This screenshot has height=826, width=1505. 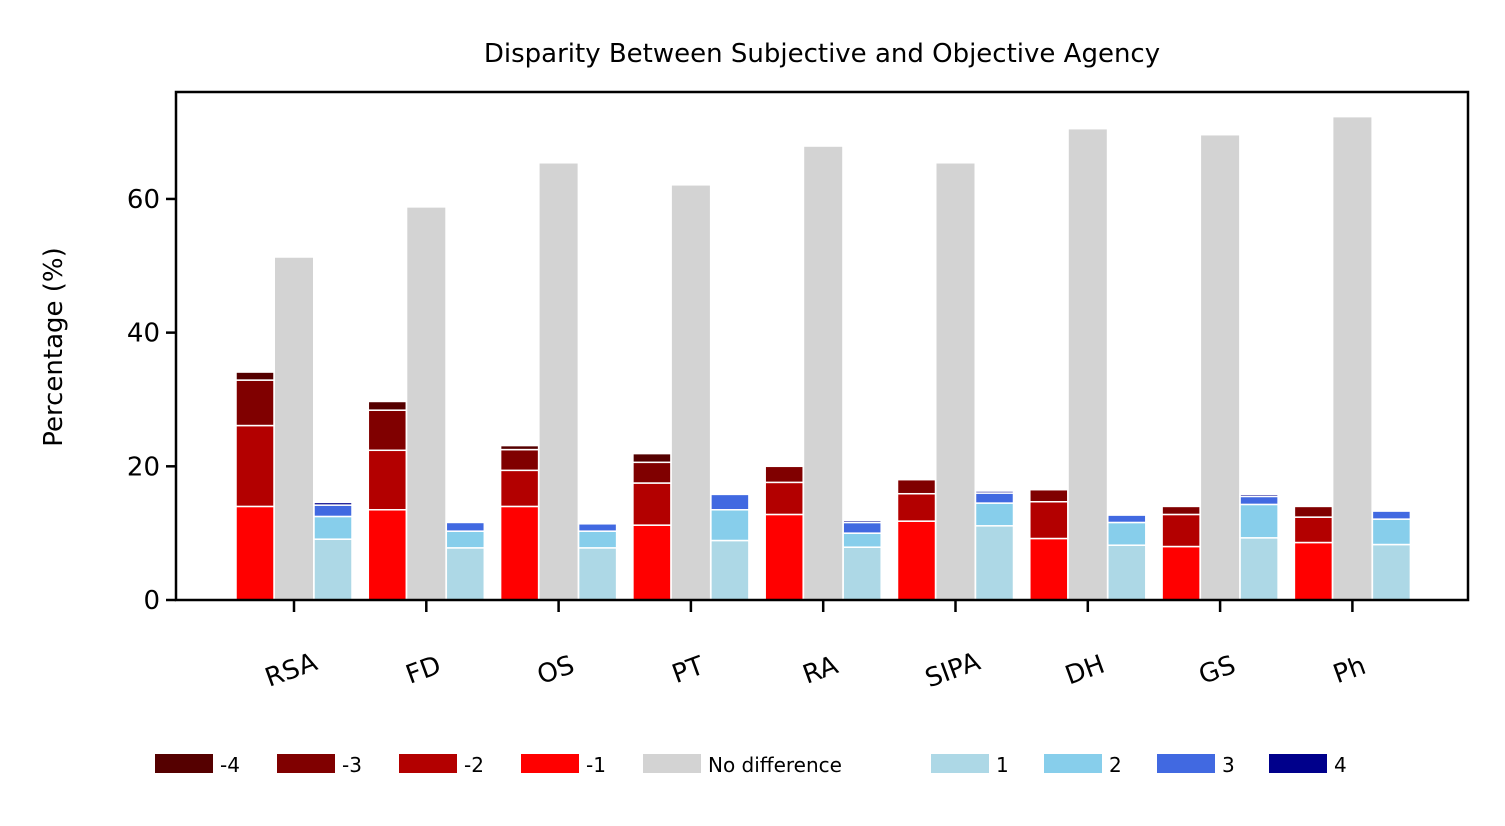 I want to click on x-tick-label-os: OS, so click(x=555, y=670).